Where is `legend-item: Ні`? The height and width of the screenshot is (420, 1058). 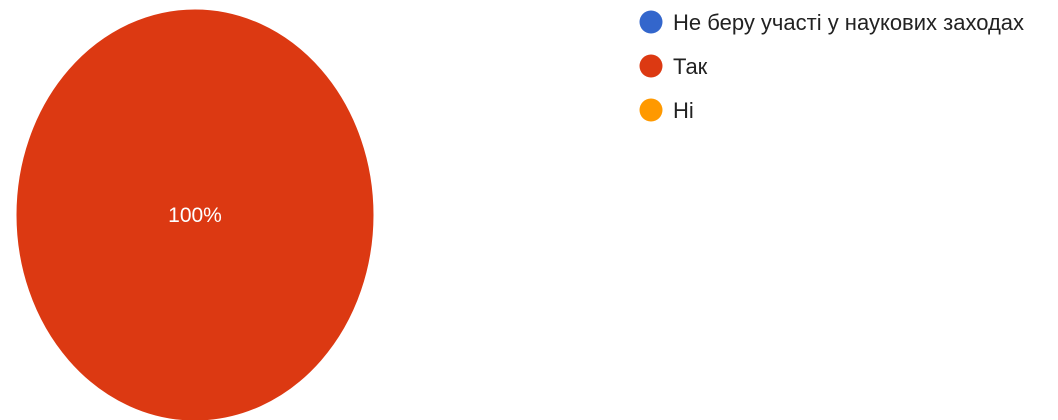 legend-item: Ні is located at coordinates (667, 110).